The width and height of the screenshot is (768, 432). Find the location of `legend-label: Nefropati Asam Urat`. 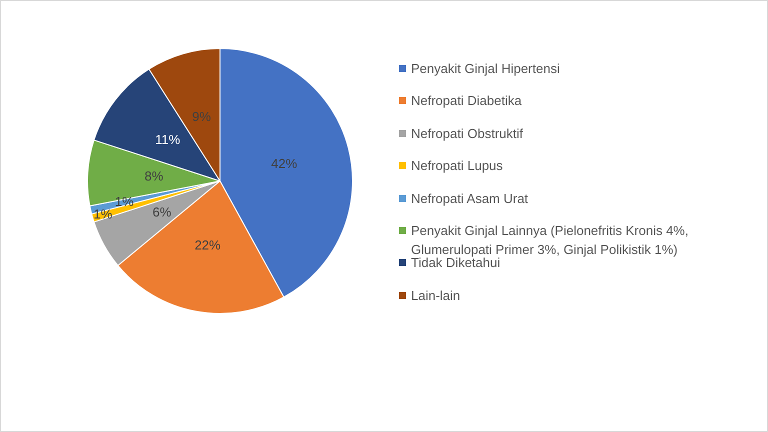

legend-label: Nefropati Asam Urat is located at coordinates (469, 199).